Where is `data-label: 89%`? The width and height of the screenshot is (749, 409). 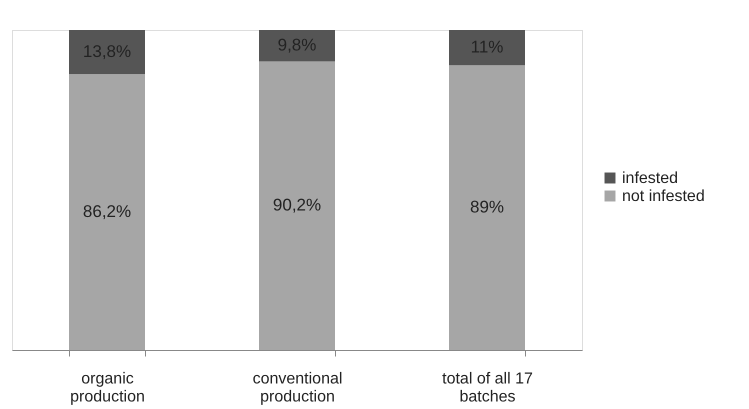
data-label: 89% is located at coordinates (487, 207).